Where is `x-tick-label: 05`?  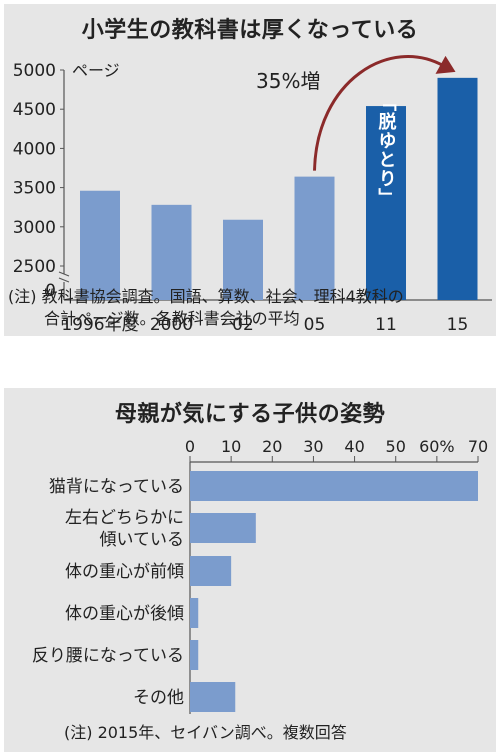
x-tick-label: 05 is located at coordinates (315, 325).